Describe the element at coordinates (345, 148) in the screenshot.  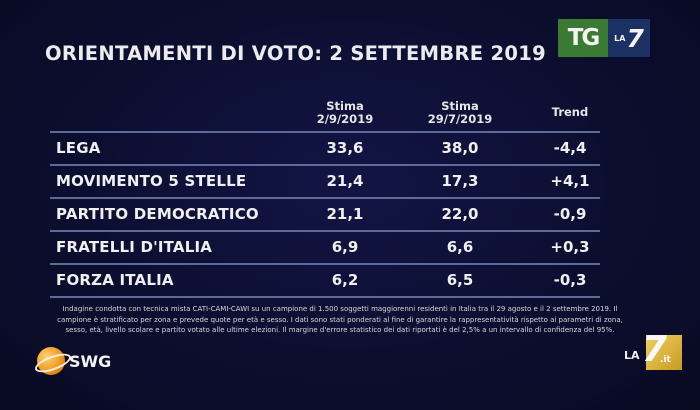
I see `current-value: 33,6` at that location.